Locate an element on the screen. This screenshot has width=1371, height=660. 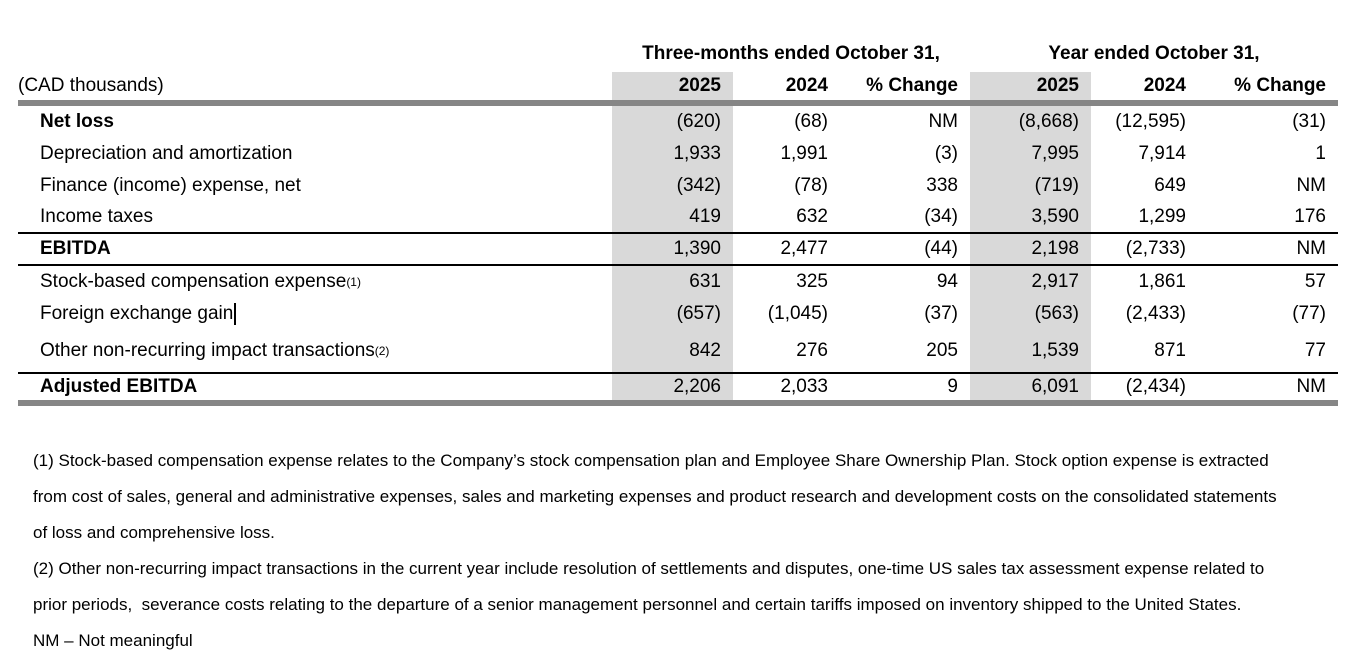
value-cell: 325 is located at coordinates (812, 281).